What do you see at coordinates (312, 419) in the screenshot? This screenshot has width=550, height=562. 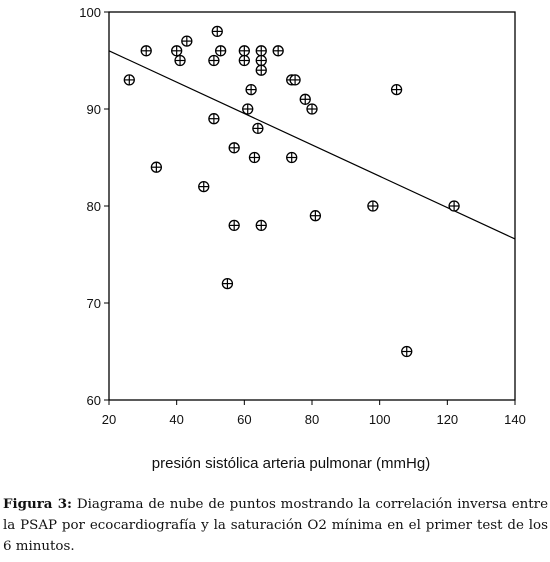 I see `x-tick-label: 80` at bounding box center [312, 419].